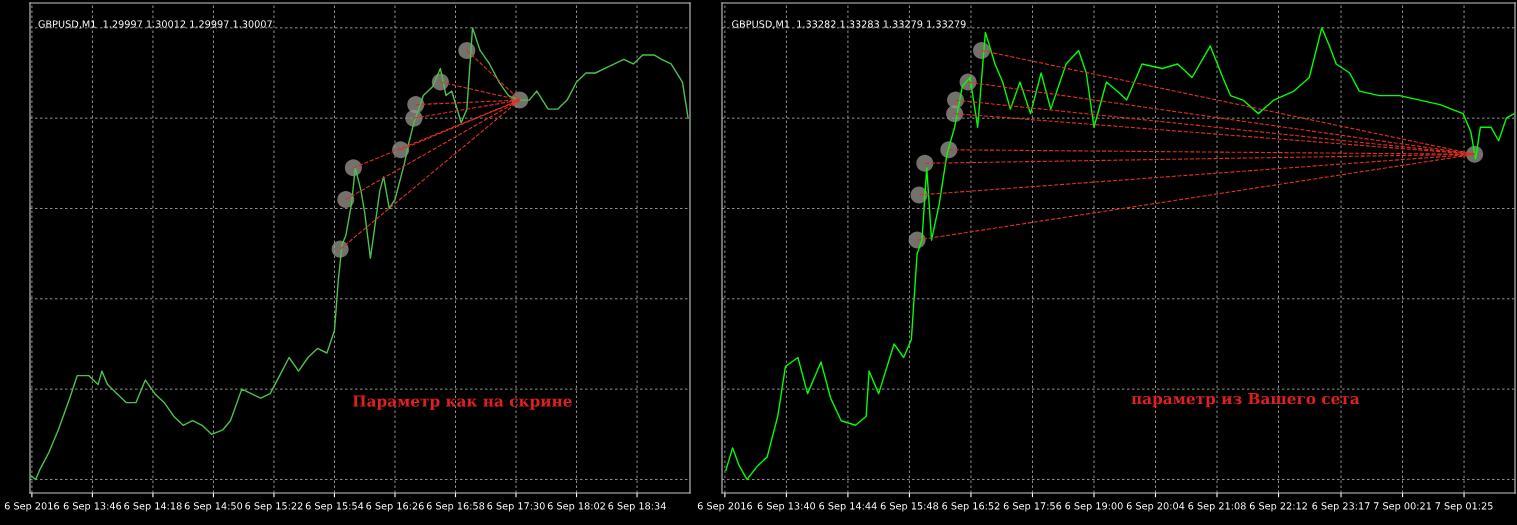 This screenshot has width=1517, height=525. What do you see at coordinates (848, 507) in the screenshot?
I see `x-tick-label: 6 Sep 14:44` at bounding box center [848, 507].